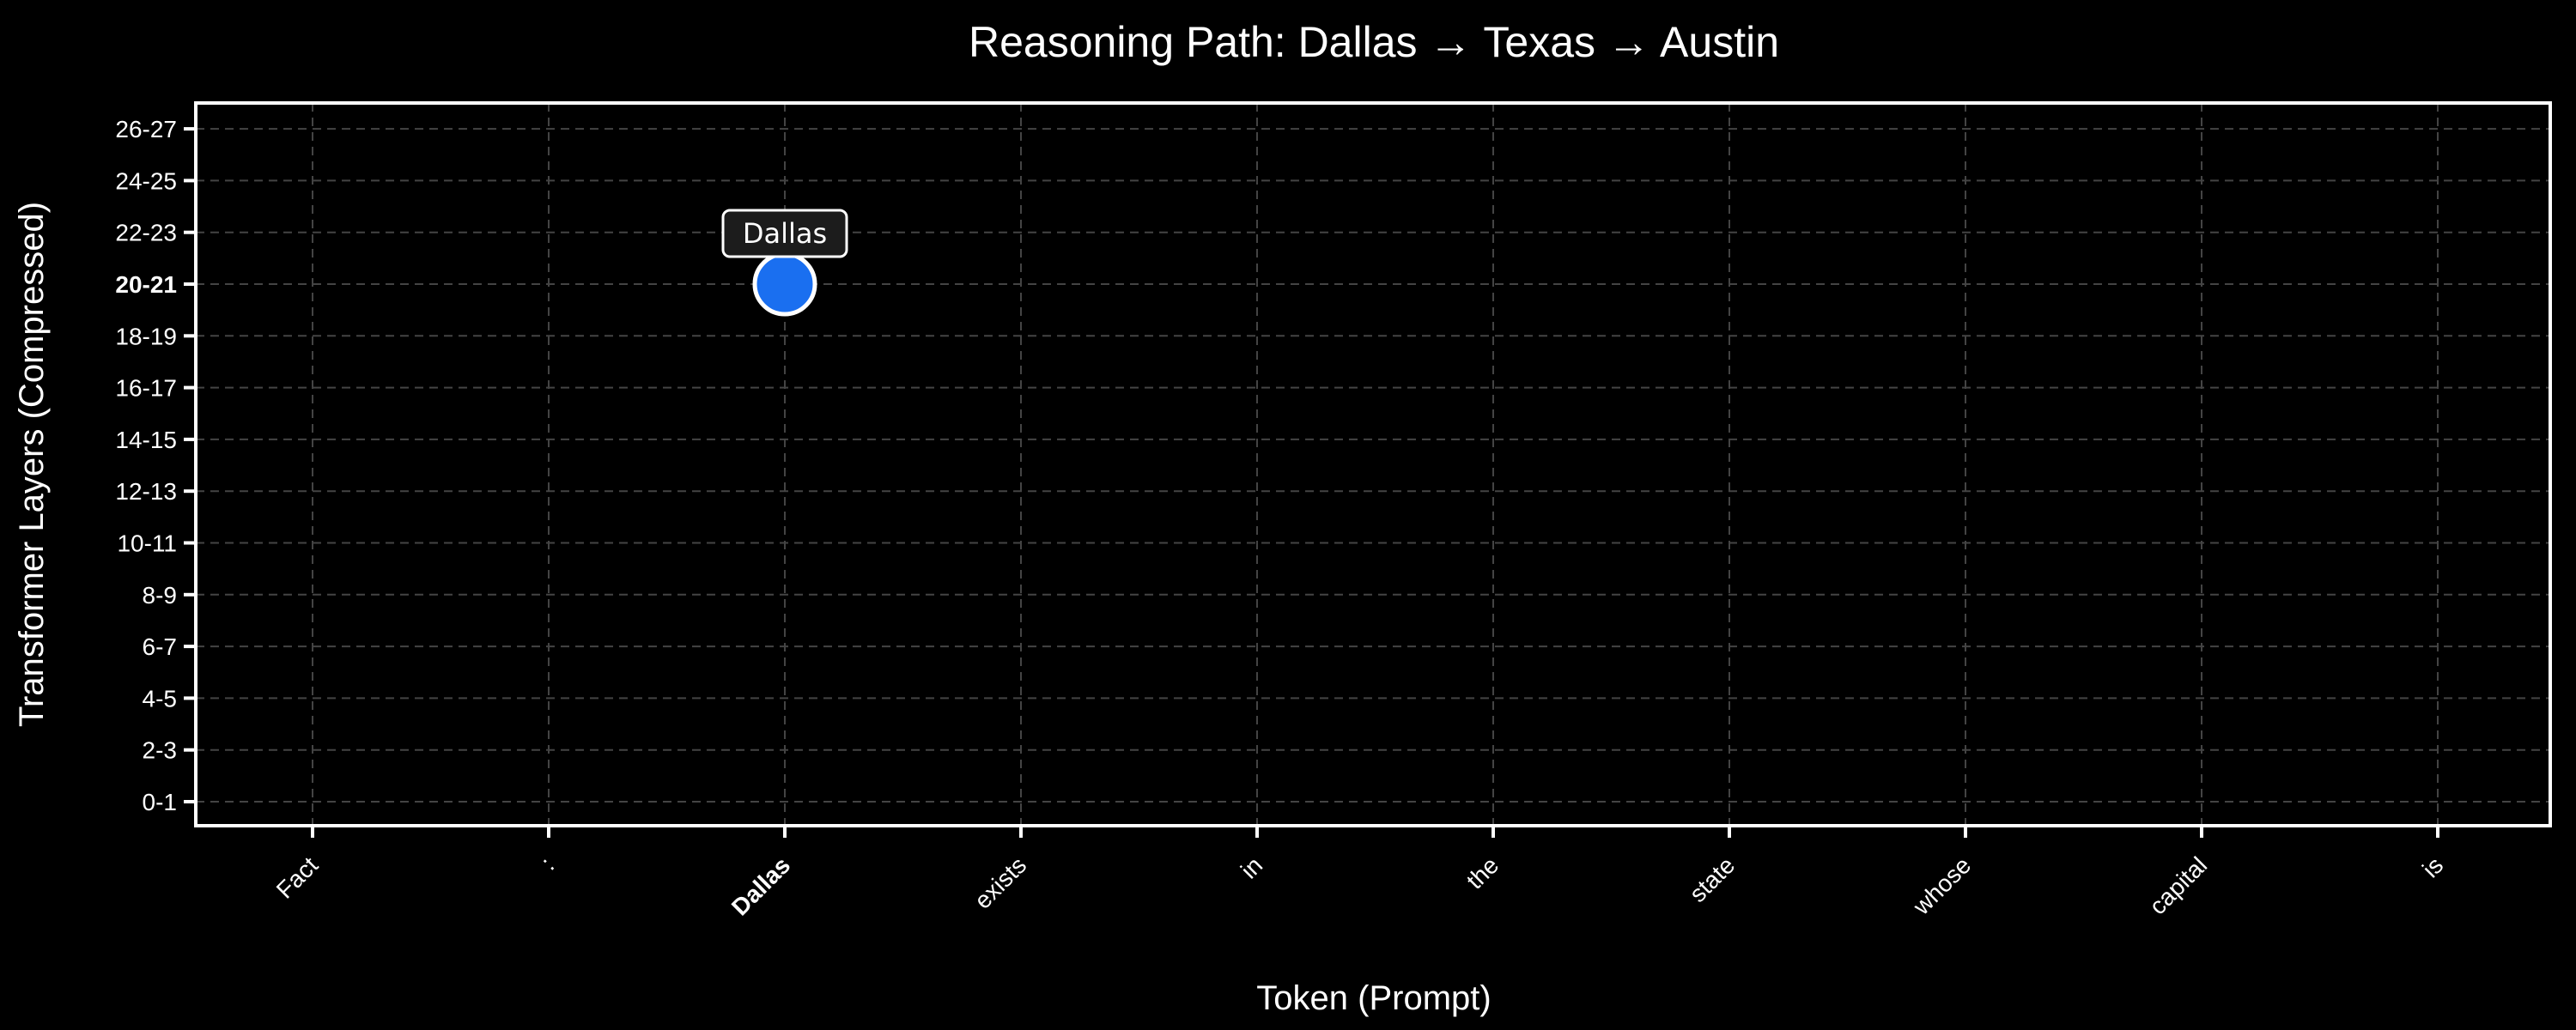 Image resolution: width=2576 pixels, height=1030 pixels. Describe the element at coordinates (146, 491) in the screenshot. I see `y-tick-label: 12-13` at that location.